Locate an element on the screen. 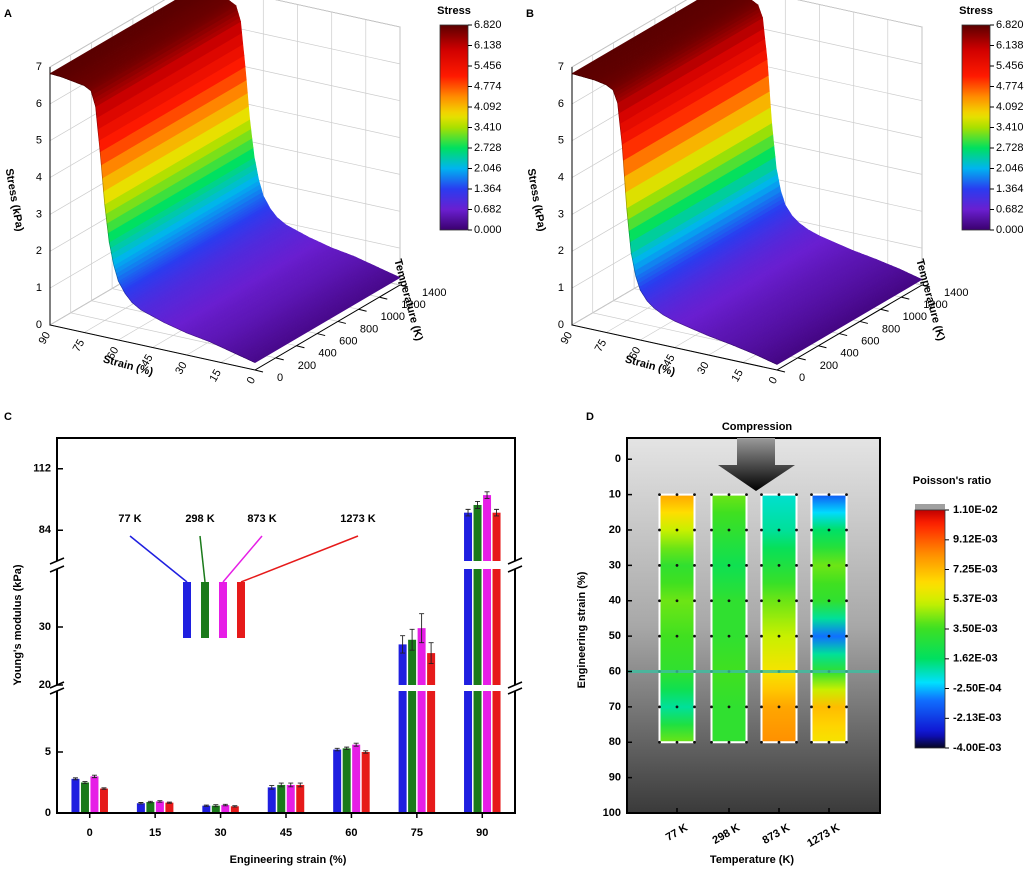 The width and height of the screenshot is (1024, 874). z-tick-label: 3 is located at coordinates (561, 214).